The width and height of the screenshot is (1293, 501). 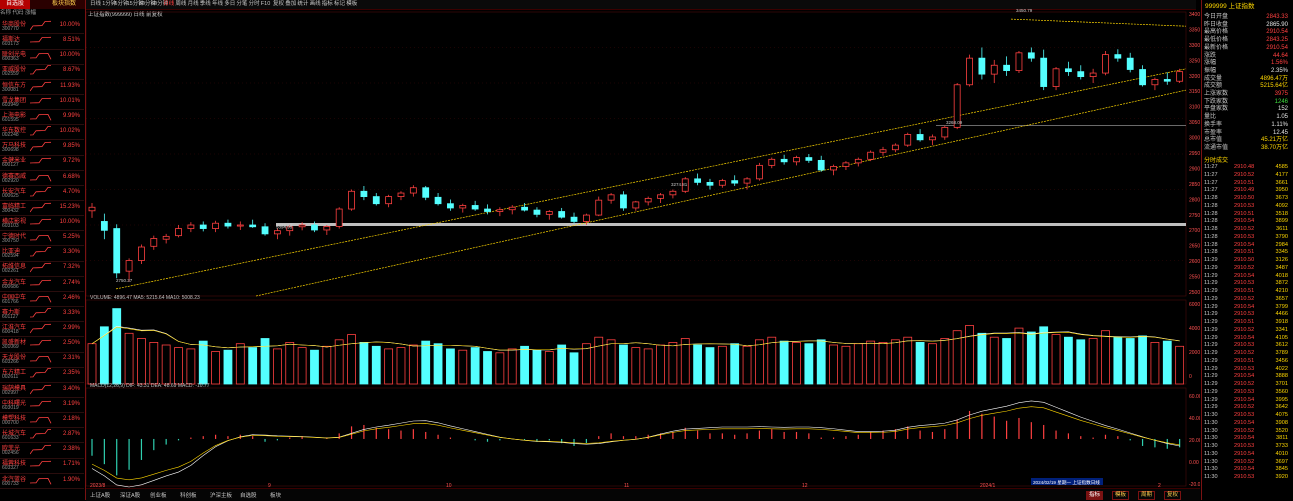 I want to click on toolbar-period-13: 分时, so click(x=254, y=4).